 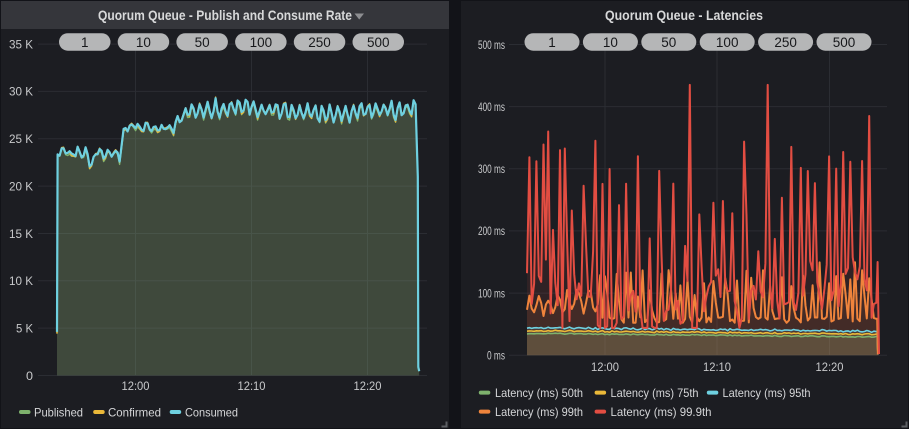 What do you see at coordinates (24, 328) in the screenshot?
I see `svg-text: 5 K` at bounding box center [24, 328].